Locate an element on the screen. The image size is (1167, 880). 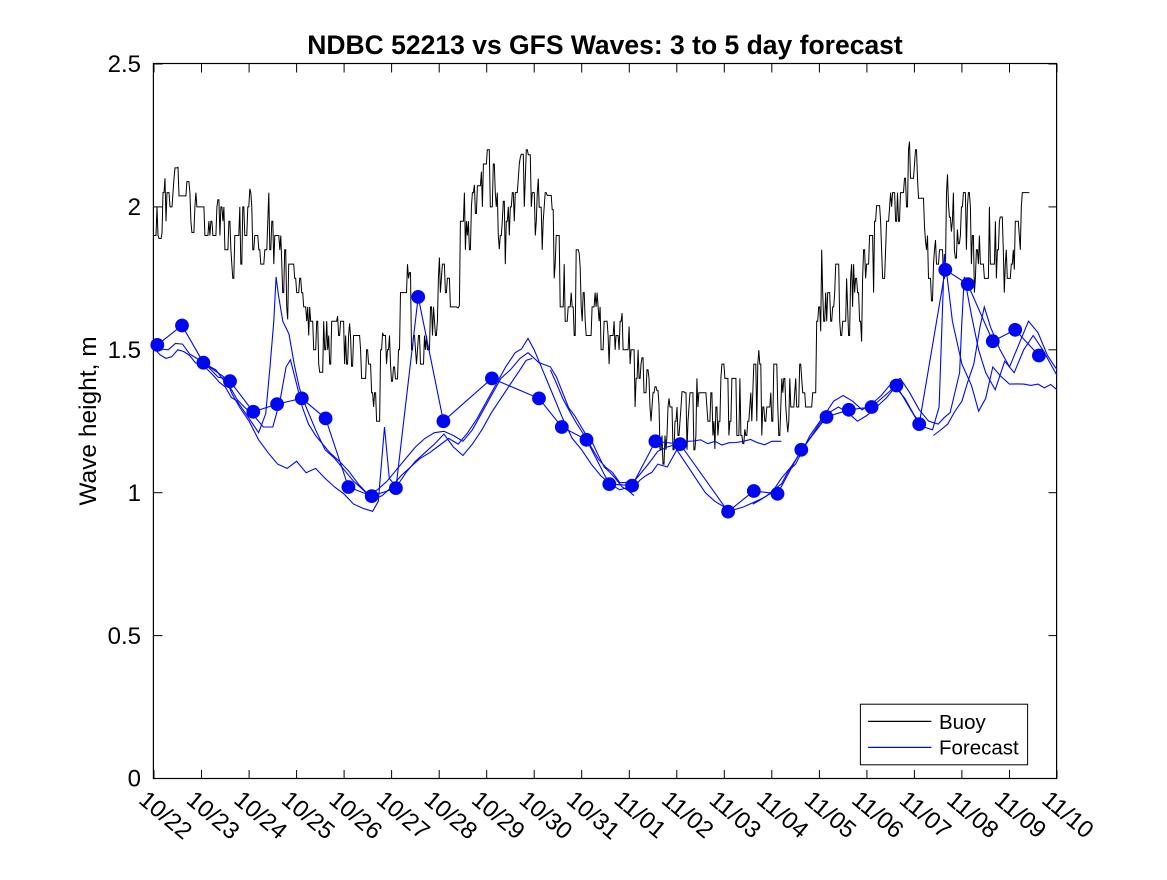
svg-text: Wave height, m is located at coordinates (88, 420).